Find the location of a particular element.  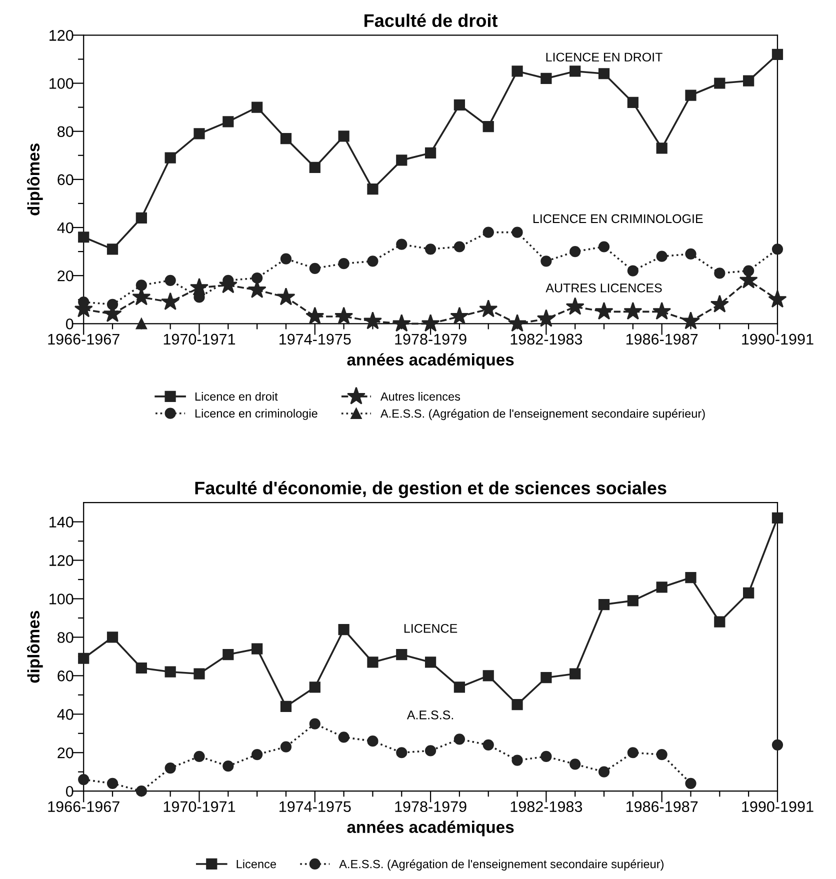

x-tick-label: 1990-1991 is located at coordinates (778, 339).